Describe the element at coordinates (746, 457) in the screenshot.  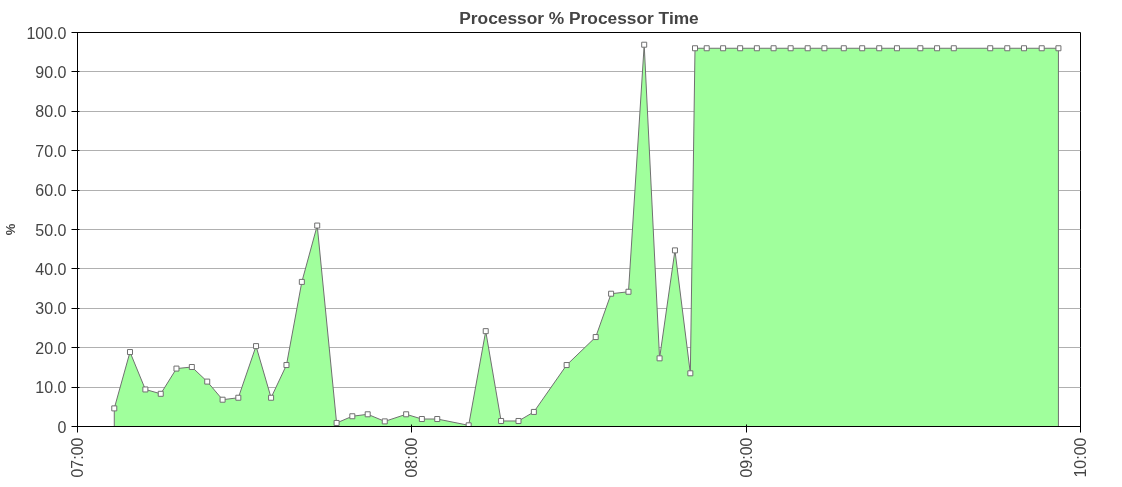
I see `x-tick-label: 09:00` at that location.